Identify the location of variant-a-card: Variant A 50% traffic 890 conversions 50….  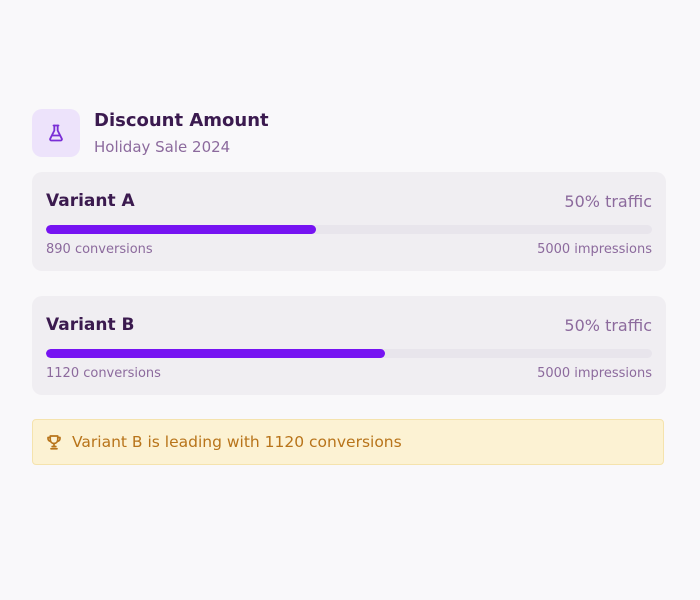
(349, 221).